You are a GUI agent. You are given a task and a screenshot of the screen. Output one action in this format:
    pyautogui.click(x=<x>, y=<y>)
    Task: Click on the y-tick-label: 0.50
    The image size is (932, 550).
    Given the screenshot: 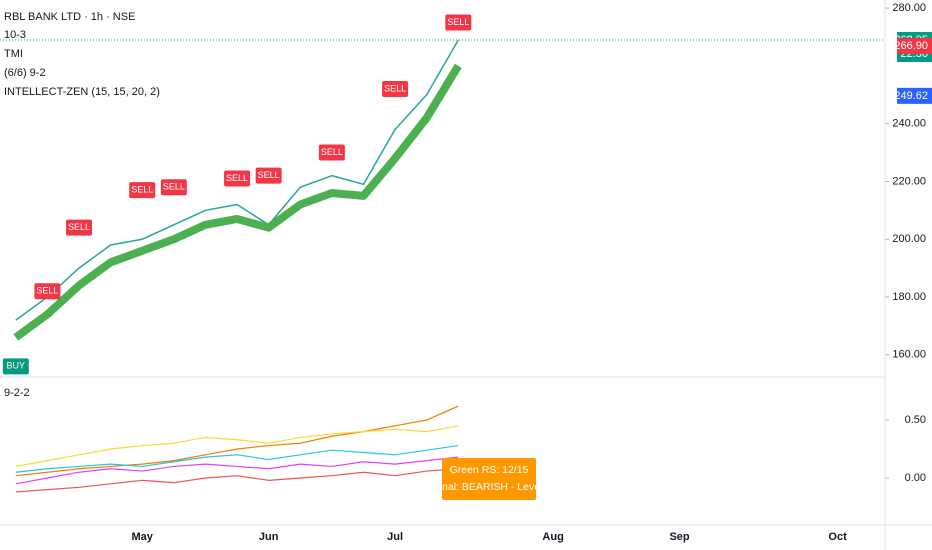 What is the action you would take?
    pyautogui.click(x=915, y=420)
    